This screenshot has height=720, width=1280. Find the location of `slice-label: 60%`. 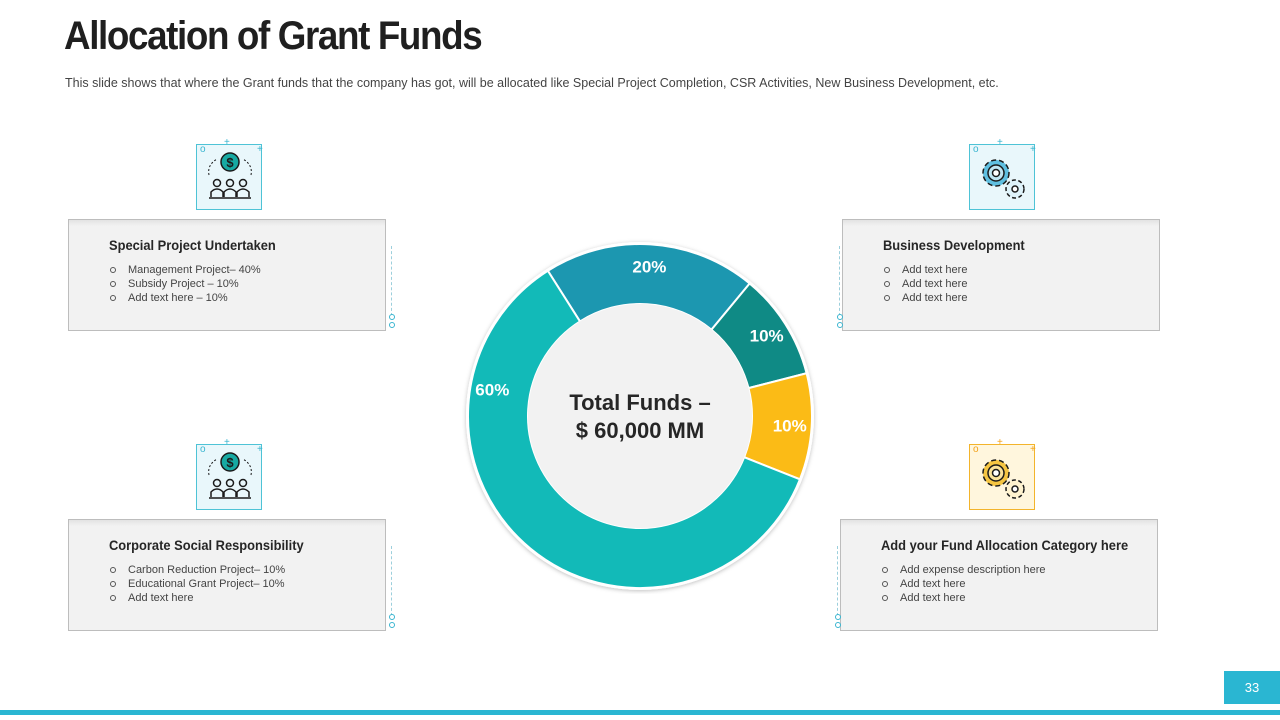

slice-label: 60% is located at coordinates (492, 390).